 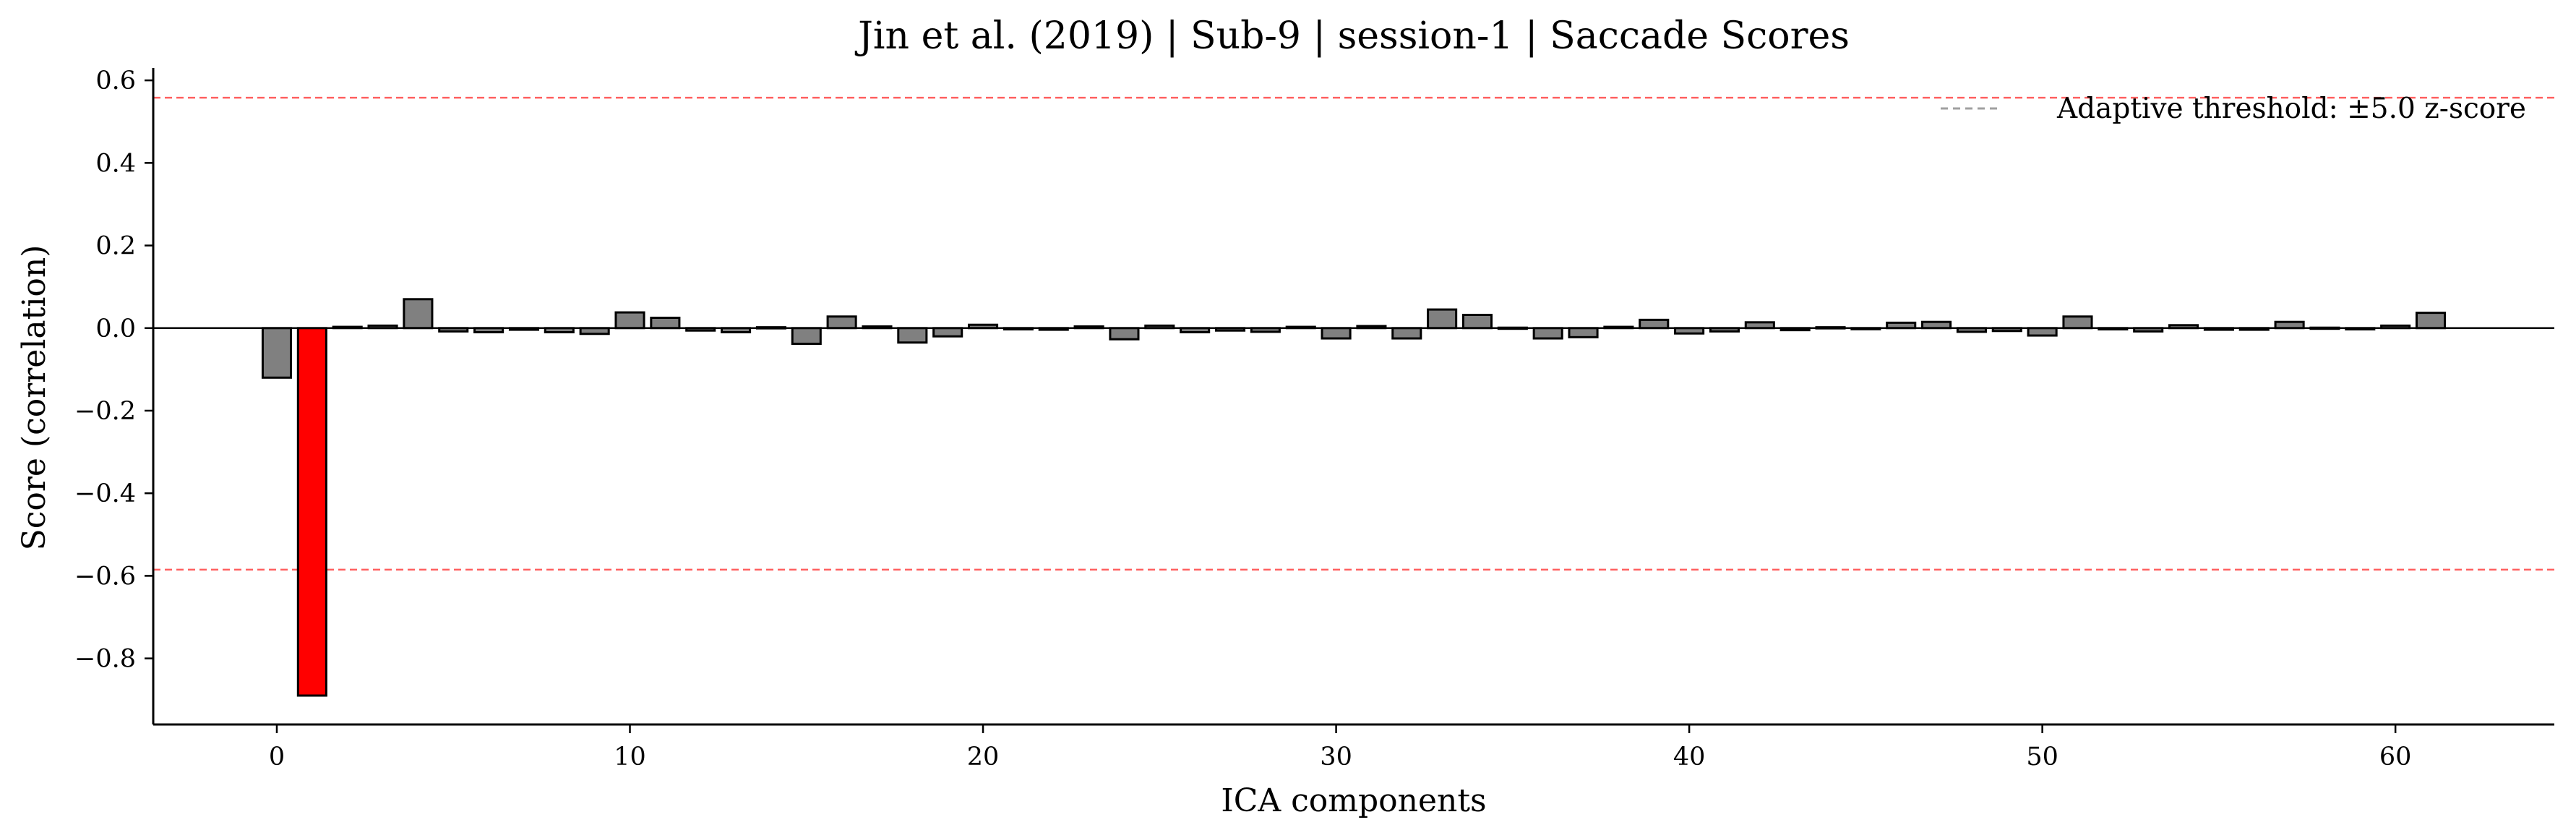 What do you see at coordinates (105, 411) in the screenshot?
I see `y-tick-label: −0.2` at bounding box center [105, 411].